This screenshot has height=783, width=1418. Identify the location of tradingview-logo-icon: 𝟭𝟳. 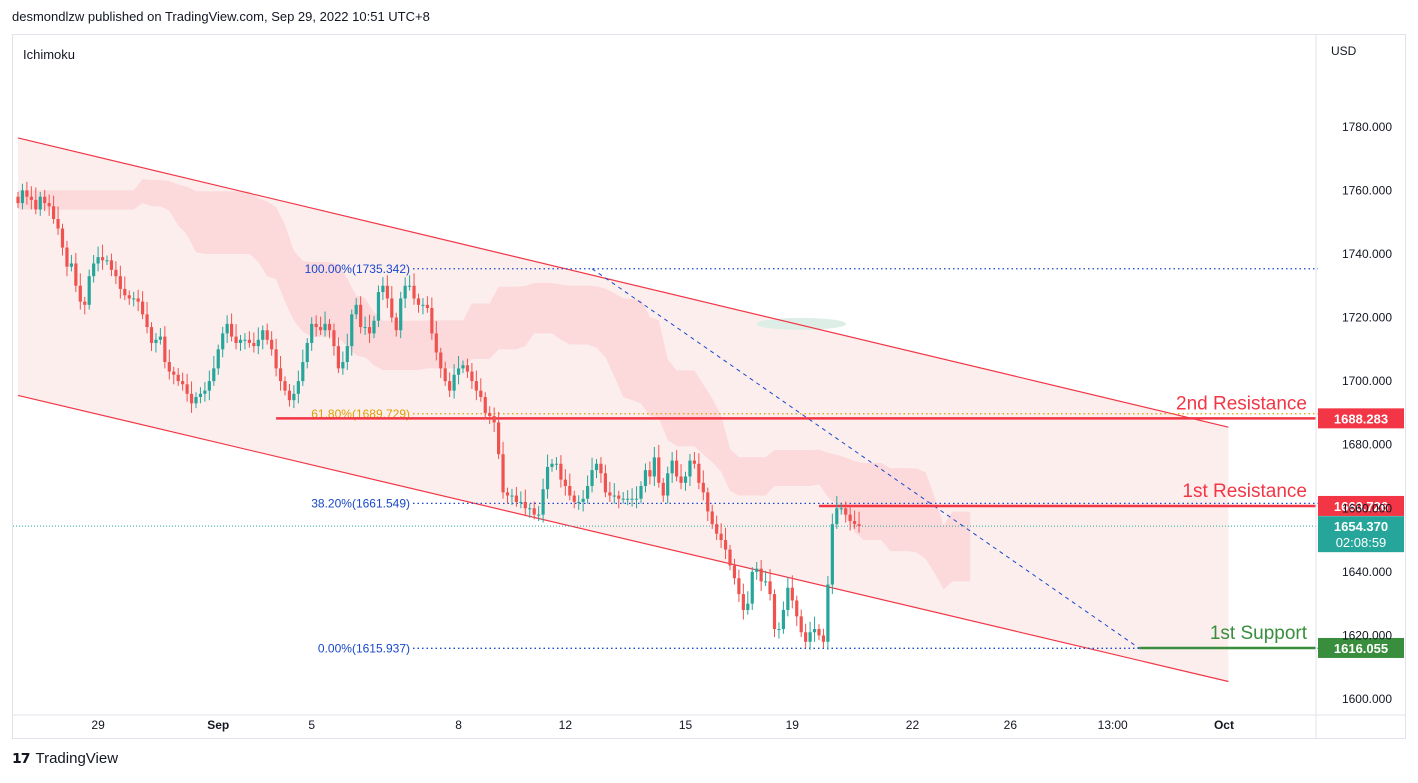
(21, 758).